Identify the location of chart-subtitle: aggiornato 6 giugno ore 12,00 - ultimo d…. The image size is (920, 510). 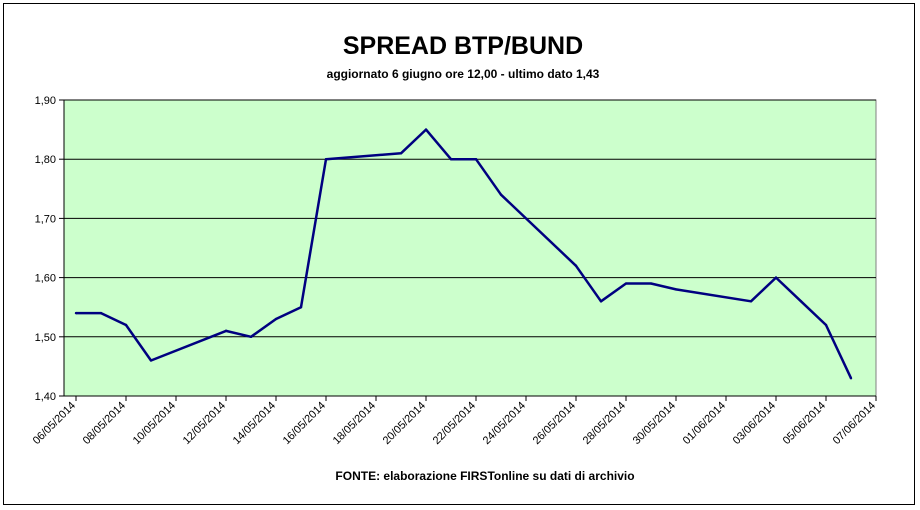
(463, 74).